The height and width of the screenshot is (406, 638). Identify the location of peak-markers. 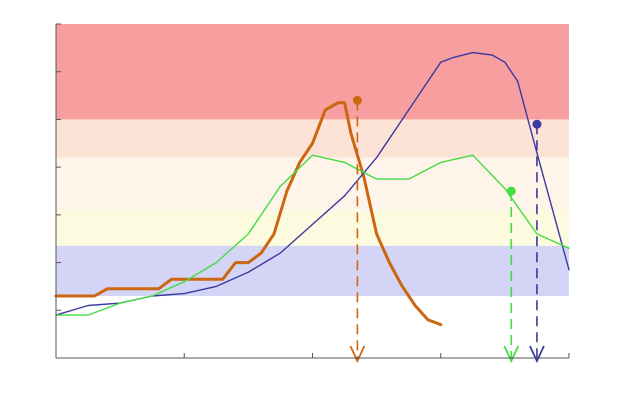
(447, 145).